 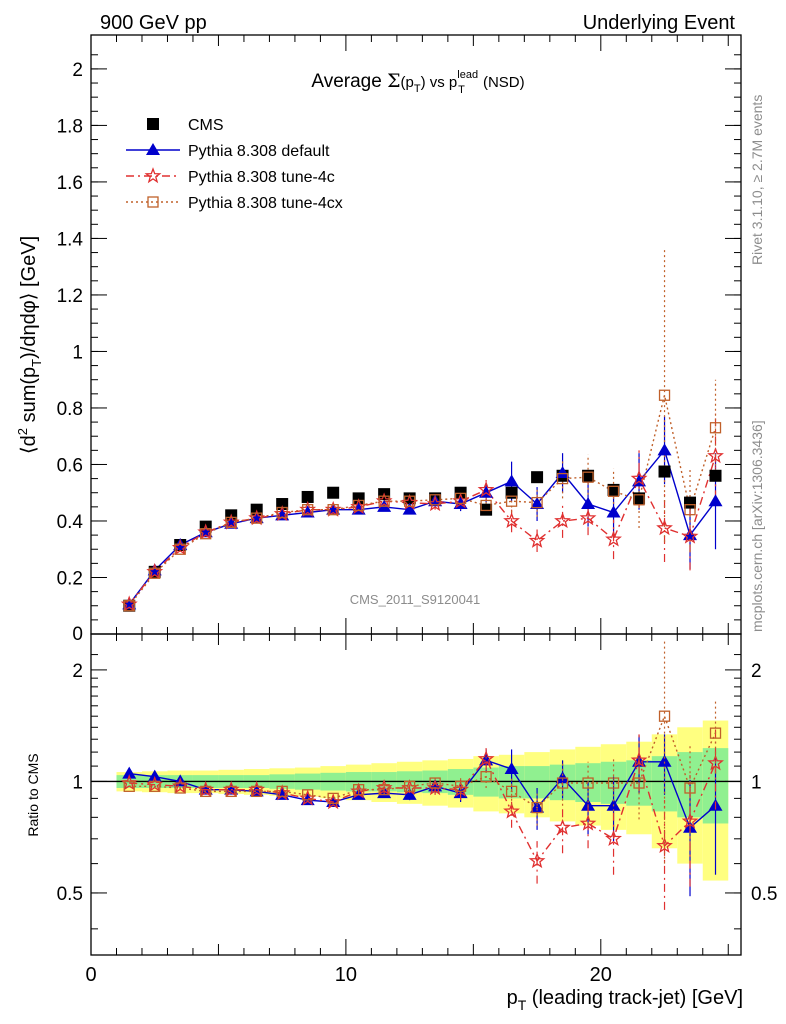 I want to click on y-tick-label: 0.6, so click(x=70, y=465).